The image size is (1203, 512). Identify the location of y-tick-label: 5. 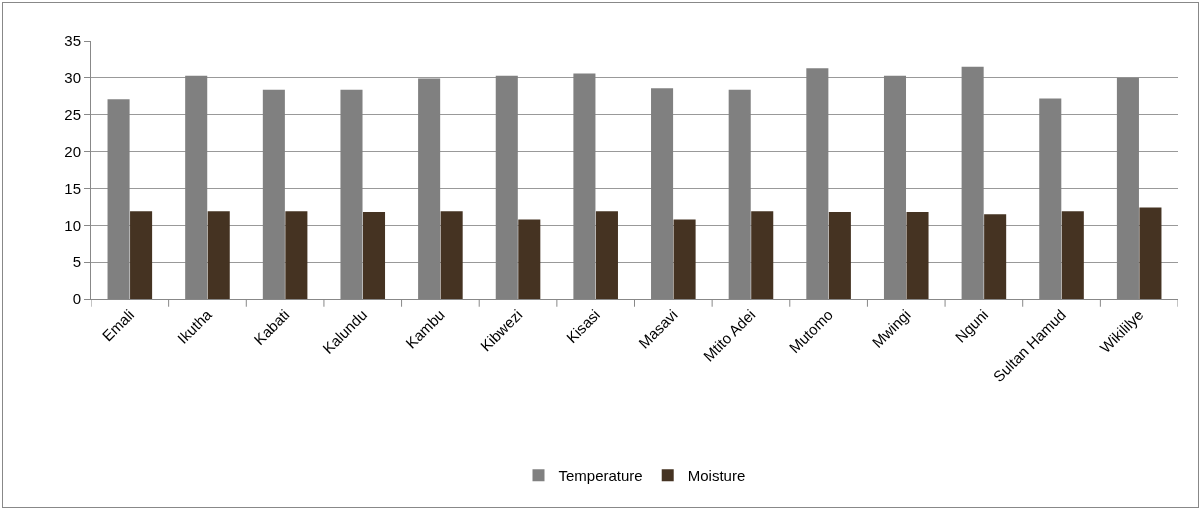
(76, 262).